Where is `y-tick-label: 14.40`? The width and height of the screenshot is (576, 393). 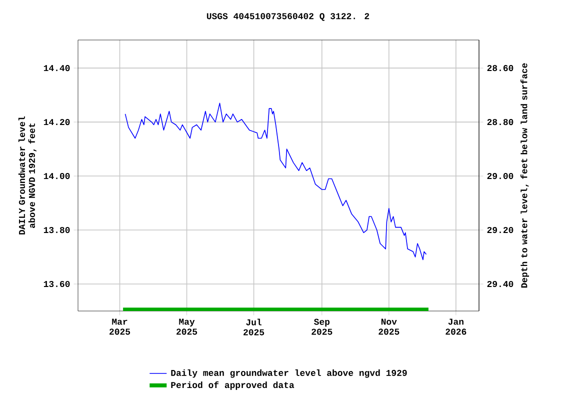 y-tick-label: 14.40 is located at coordinates (57, 67).